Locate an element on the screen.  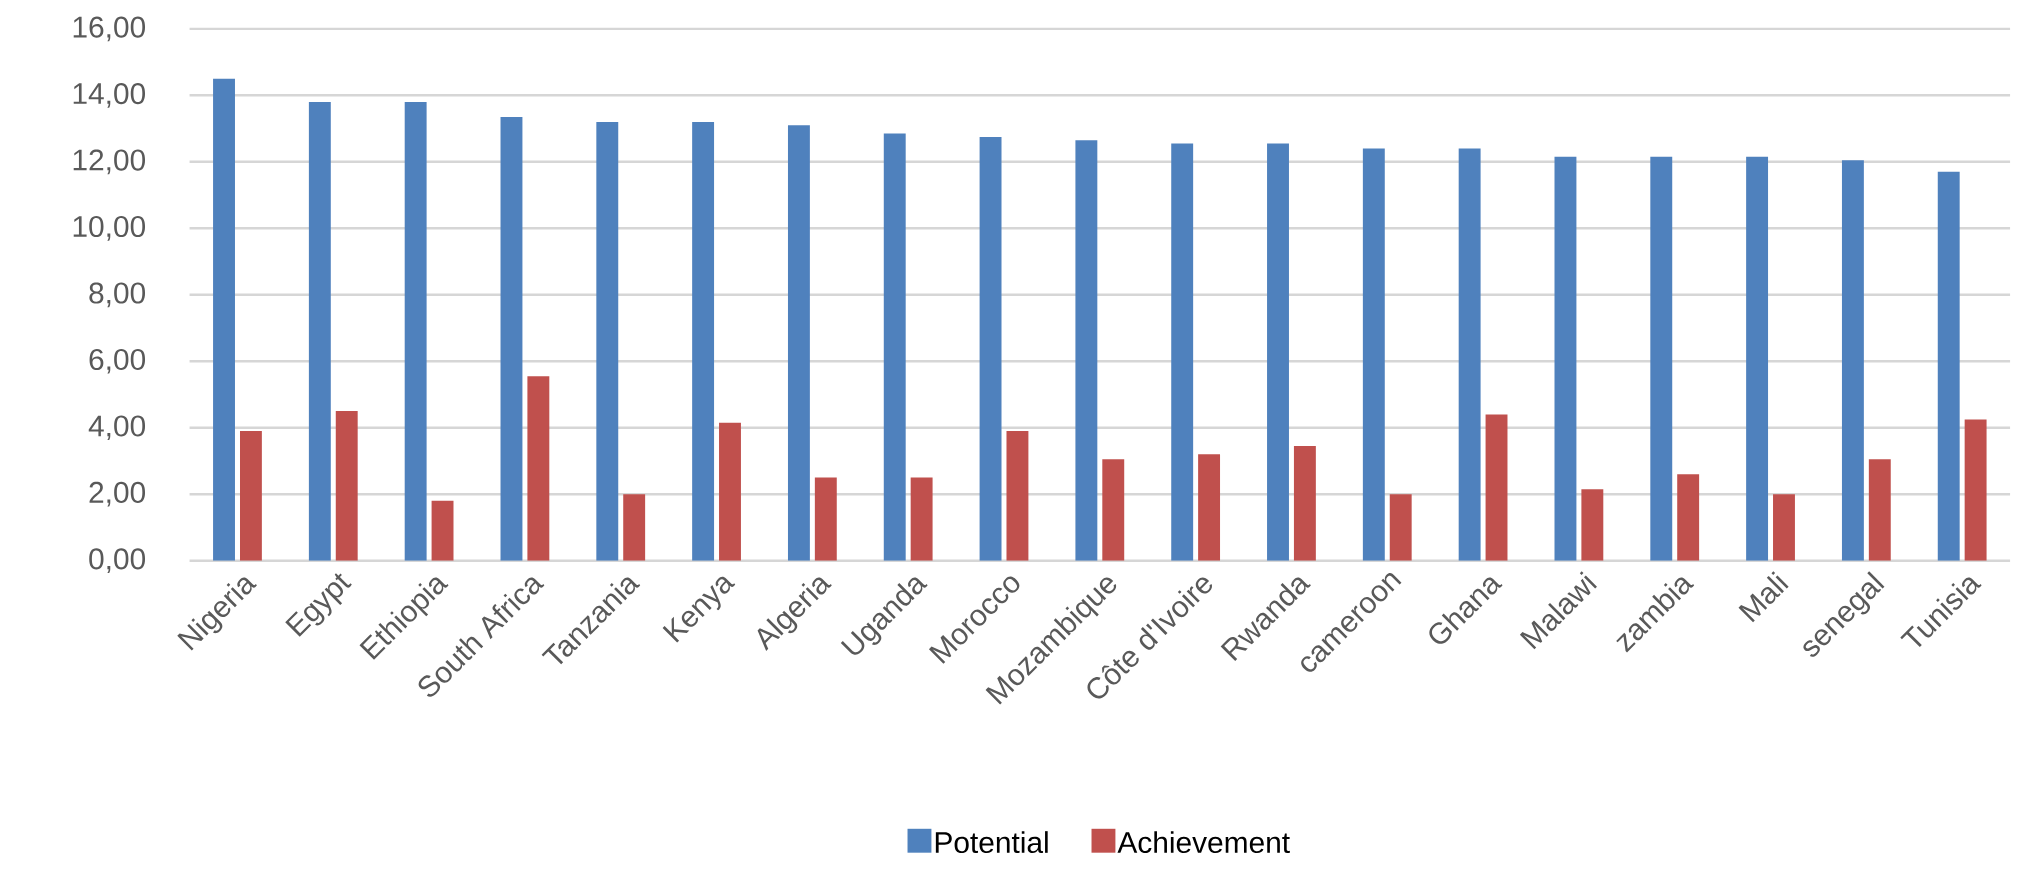
y-tick-label: 12,00 is located at coordinates (109, 161).